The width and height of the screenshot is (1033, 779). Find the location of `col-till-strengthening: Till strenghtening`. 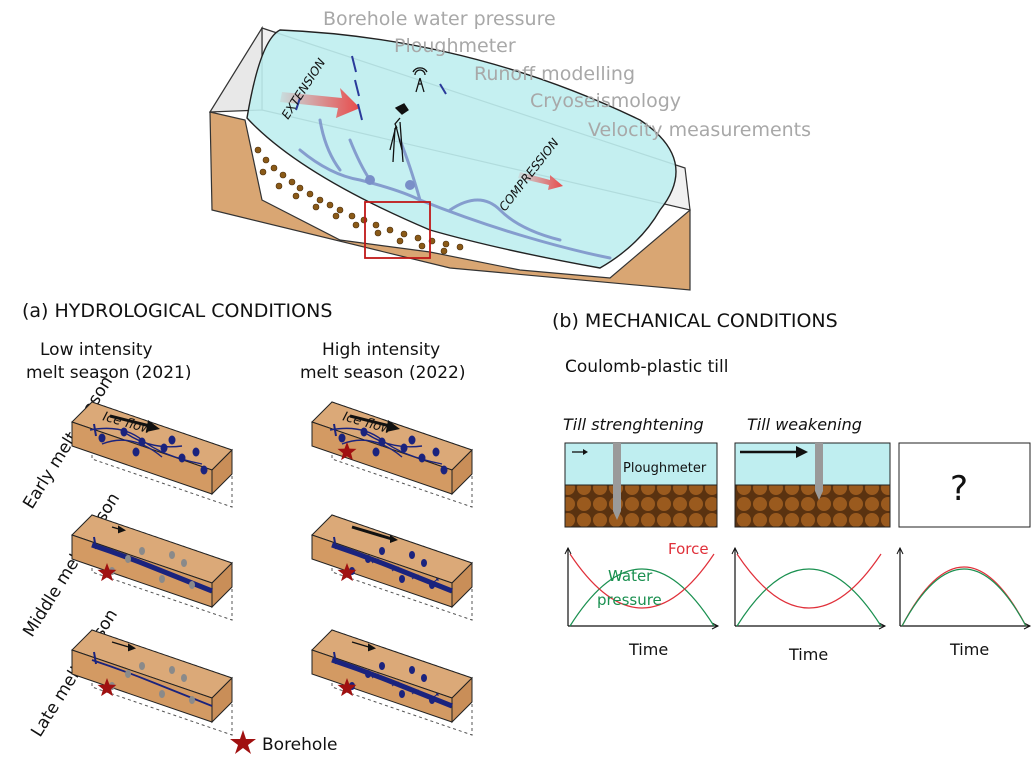

col-till-strengthening: Till strenghtening is located at coordinates (633, 424).